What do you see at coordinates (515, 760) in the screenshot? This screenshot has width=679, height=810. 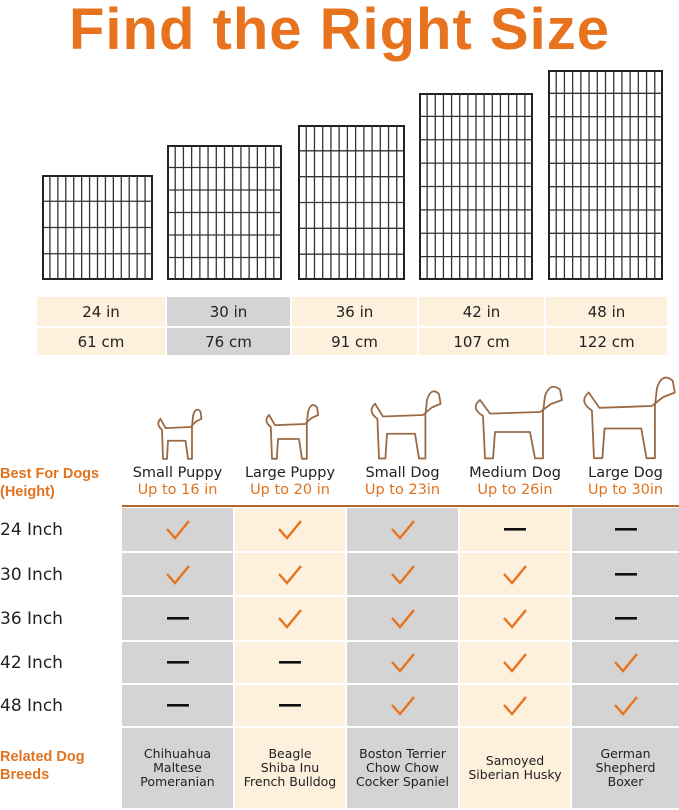 I see `breed-name: Samoyed` at bounding box center [515, 760].